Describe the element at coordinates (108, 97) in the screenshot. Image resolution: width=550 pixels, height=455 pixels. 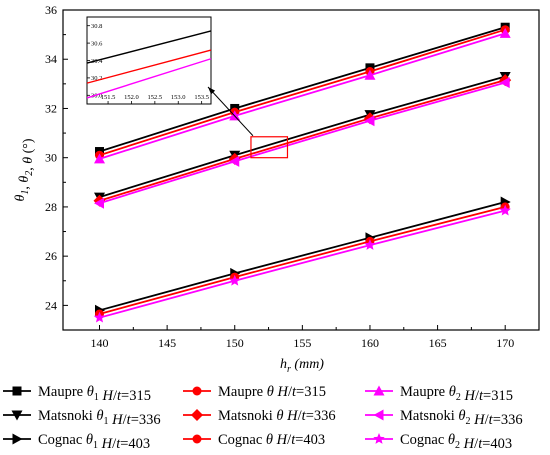
I see `inset-x-tick-label: 151.5` at that location.